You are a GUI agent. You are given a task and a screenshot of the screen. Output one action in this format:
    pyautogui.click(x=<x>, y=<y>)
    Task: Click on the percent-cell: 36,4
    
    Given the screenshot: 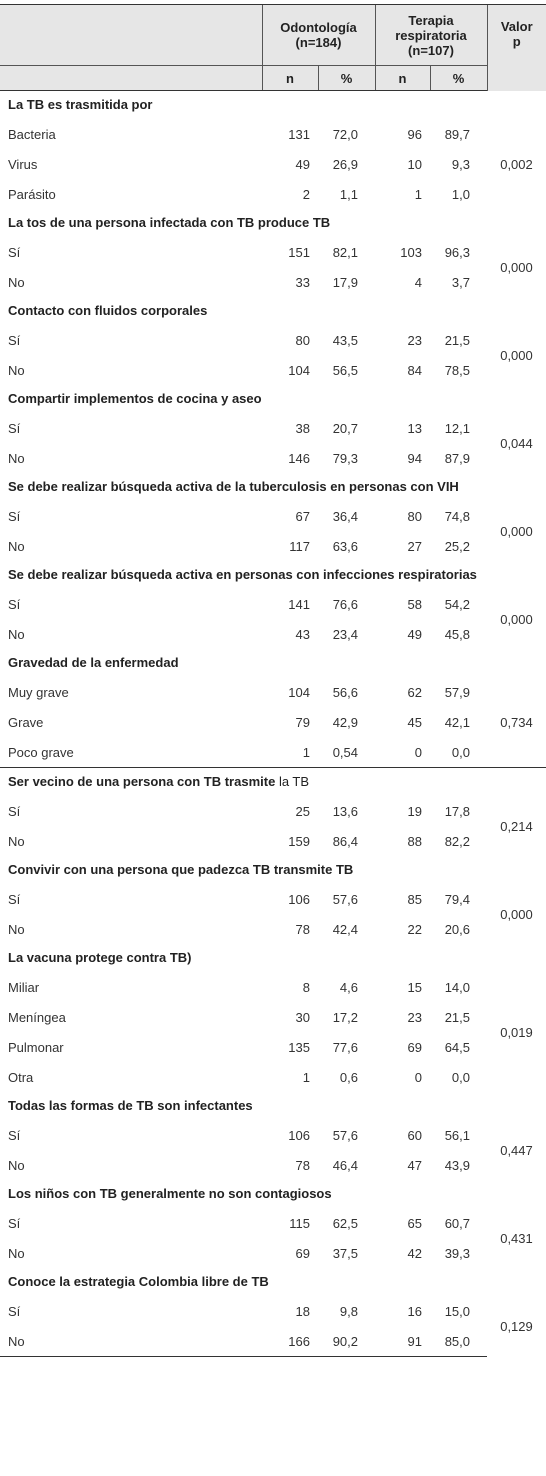 What is the action you would take?
    pyautogui.click(x=345, y=516)
    